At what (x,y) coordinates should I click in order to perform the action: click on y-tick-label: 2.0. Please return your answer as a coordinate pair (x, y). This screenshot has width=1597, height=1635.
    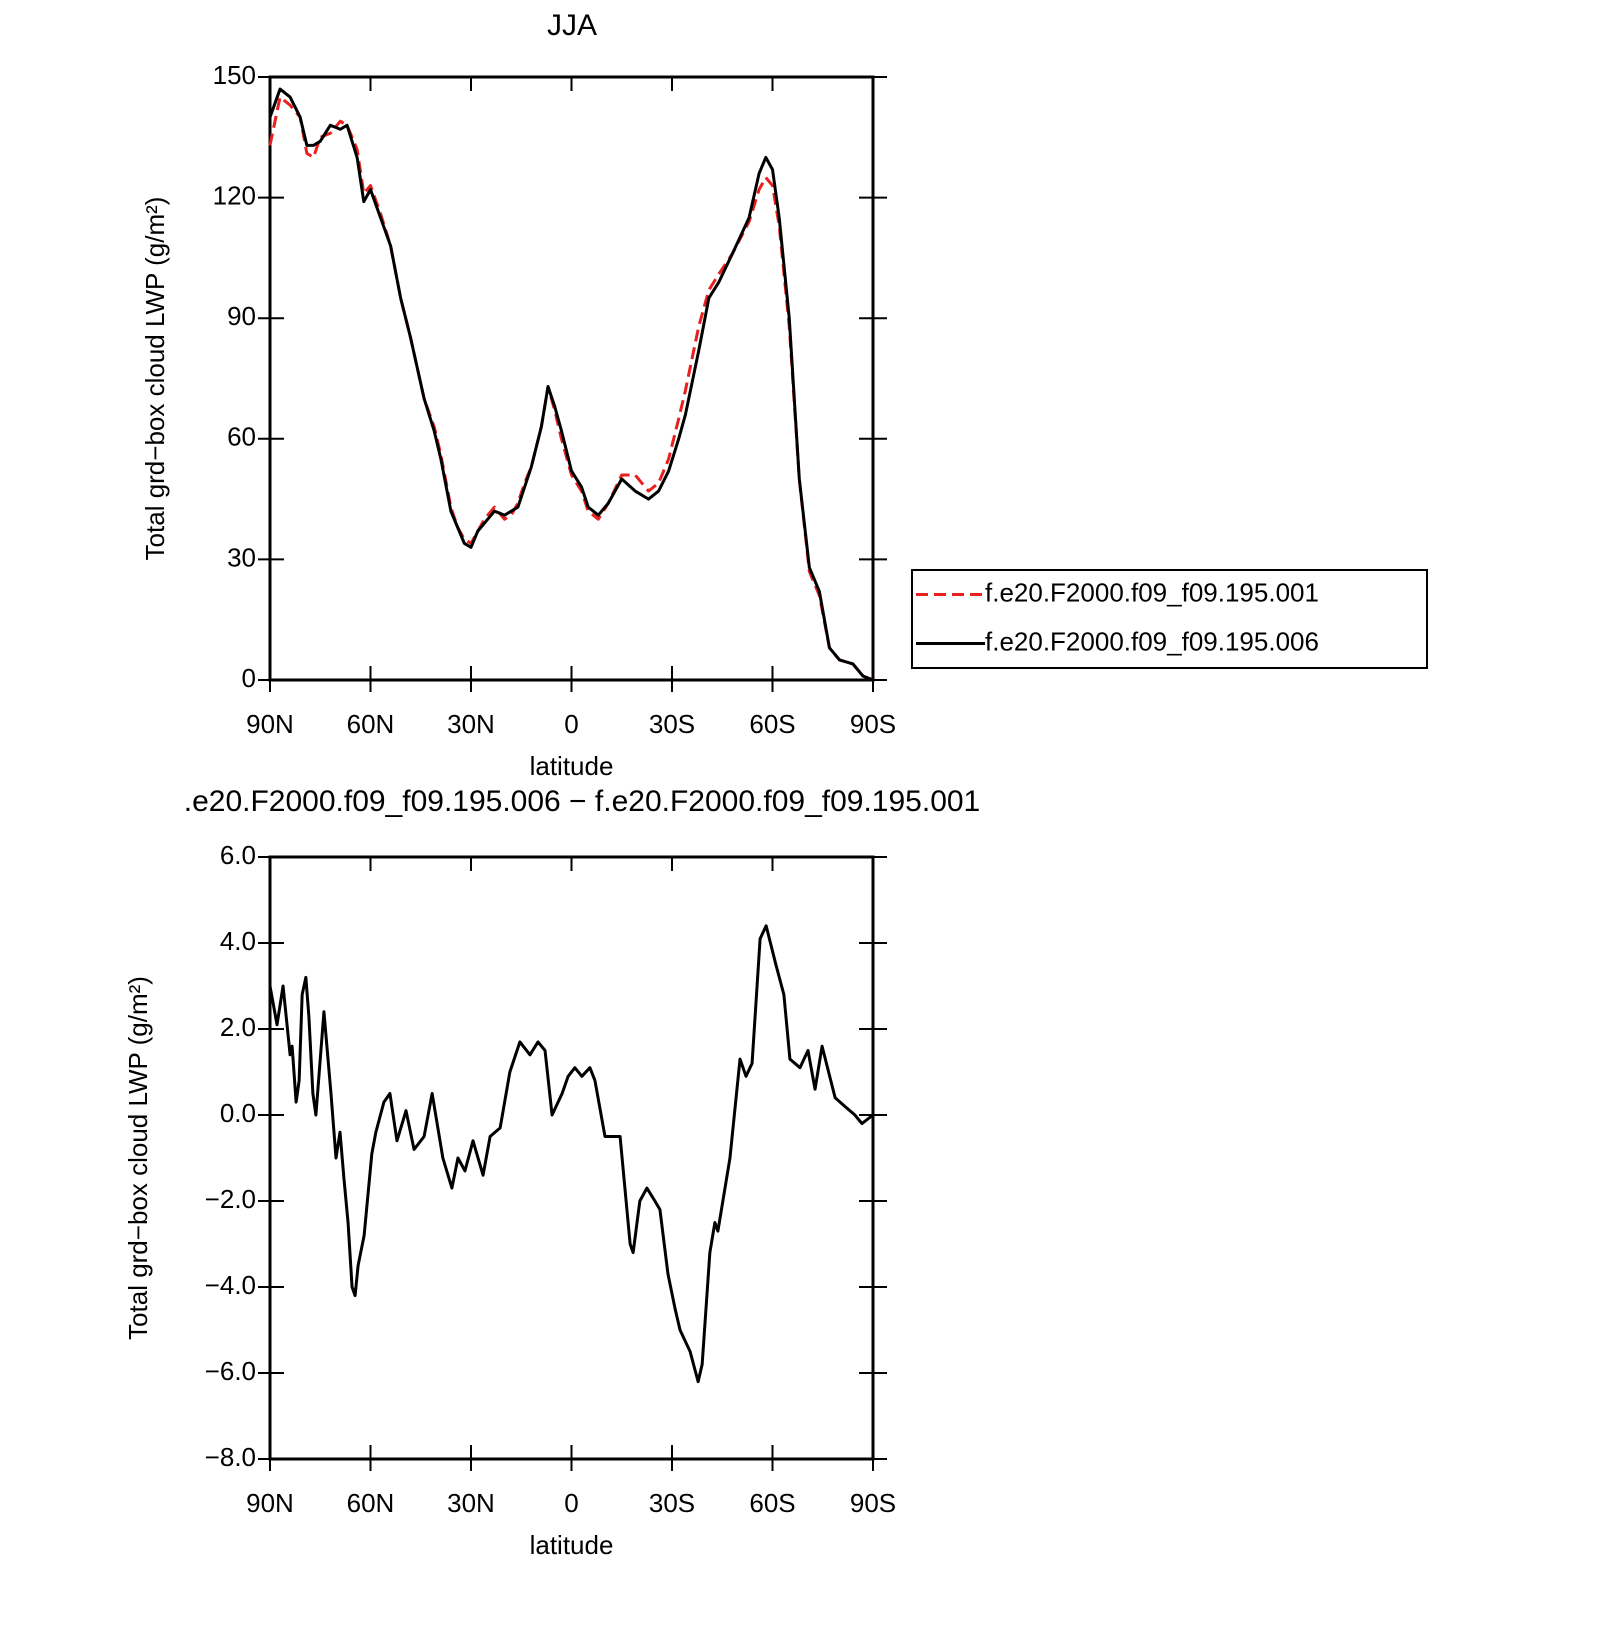
    Looking at the image, I should click on (238, 1027).